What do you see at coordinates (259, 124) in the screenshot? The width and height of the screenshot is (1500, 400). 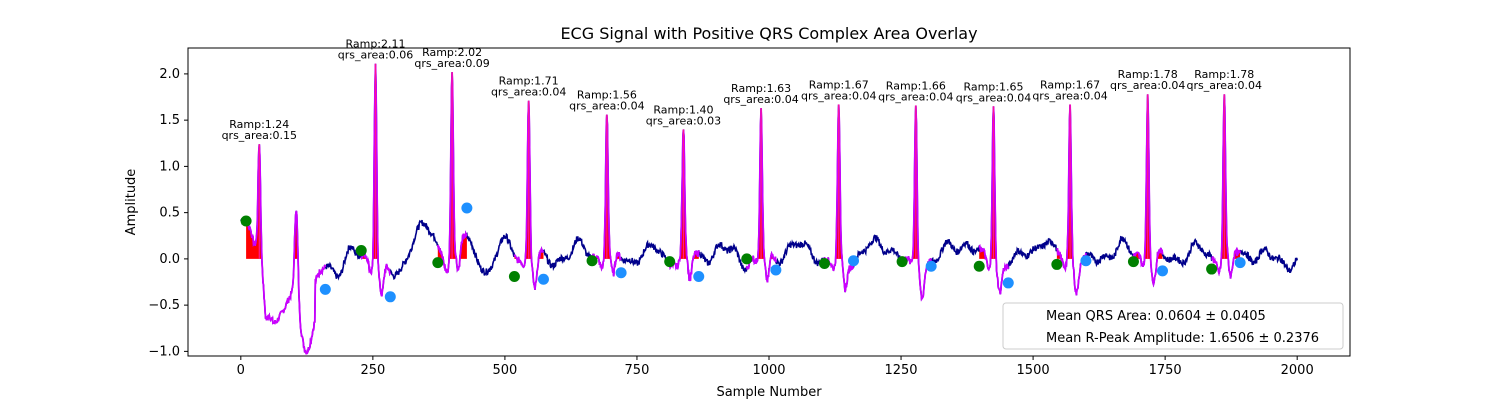 I see `annotation-ramp: Ramp:1.24` at bounding box center [259, 124].